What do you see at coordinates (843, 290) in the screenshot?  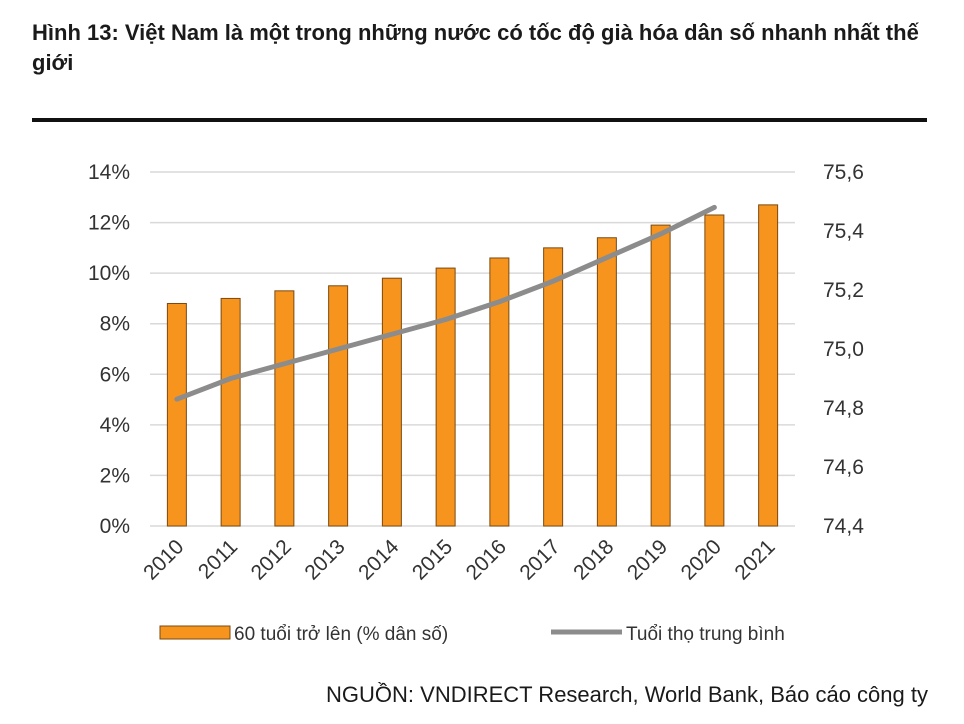 I see `y-right-tick-label: 75,2` at bounding box center [843, 290].